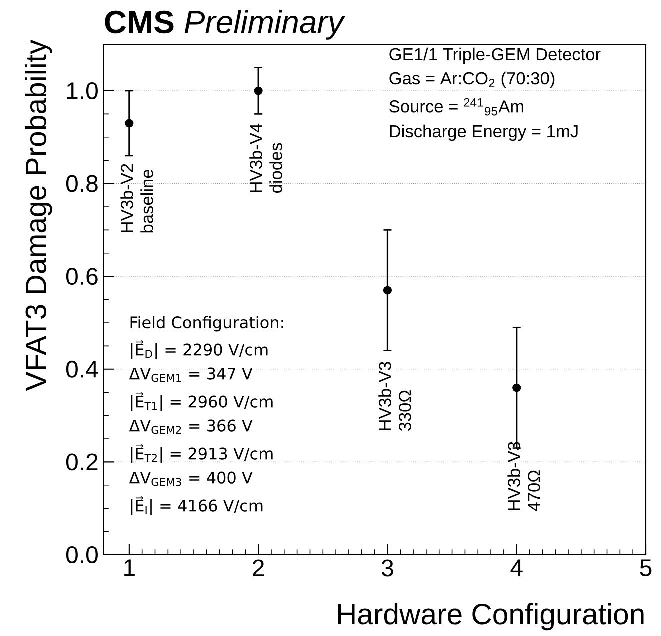 This screenshot has width=661, height=636. I want to click on annotation: |E⃗$_{D}$| = 2290 V/cm, so click(199, 350).